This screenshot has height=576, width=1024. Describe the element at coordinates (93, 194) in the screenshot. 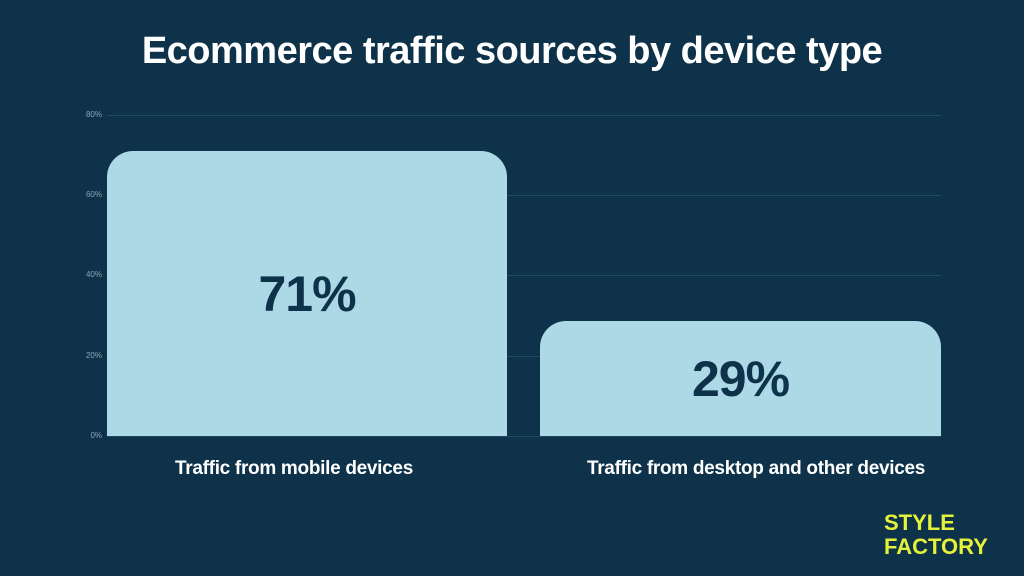

I see `y-tick-60: 60%` at that location.